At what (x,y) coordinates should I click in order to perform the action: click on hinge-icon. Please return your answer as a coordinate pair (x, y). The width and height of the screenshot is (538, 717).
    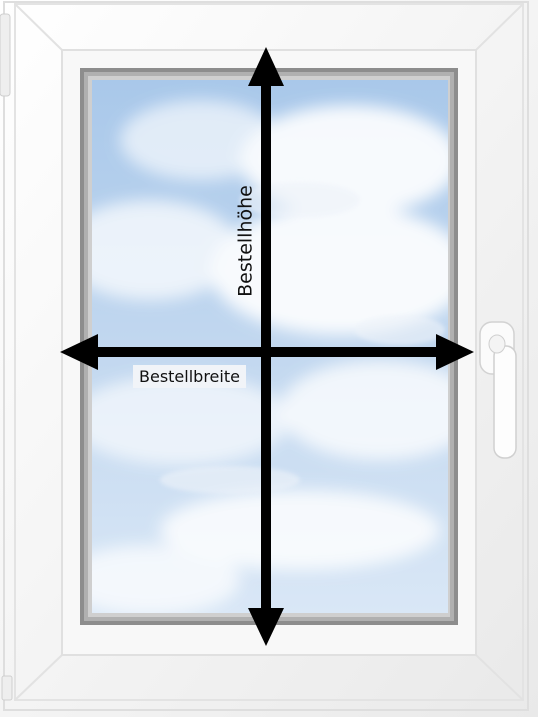
    Looking at the image, I should click on (6, 357).